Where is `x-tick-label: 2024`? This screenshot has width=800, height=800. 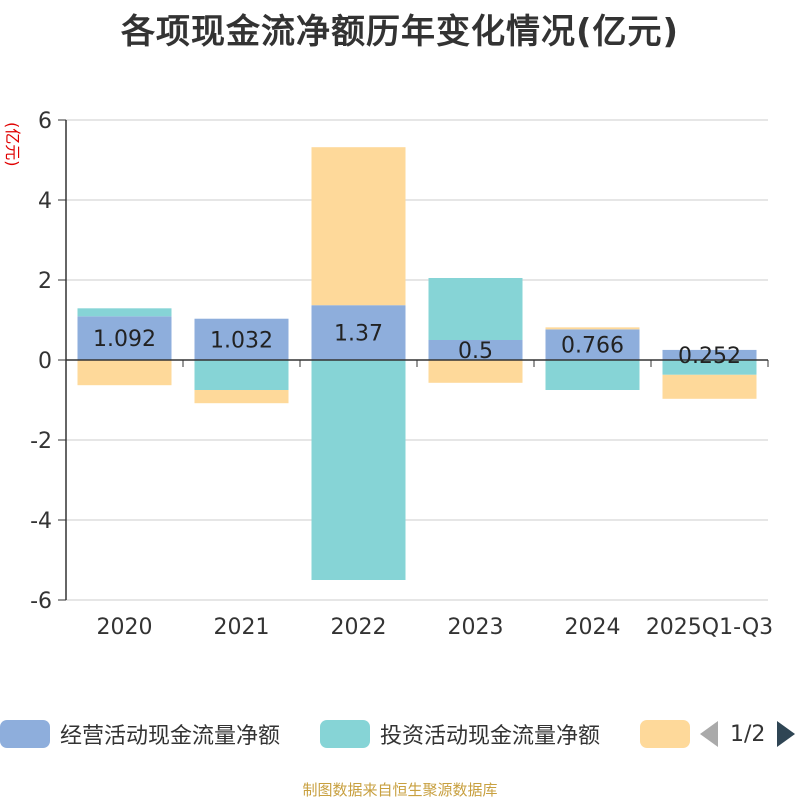
x-tick-label: 2024 is located at coordinates (593, 627).